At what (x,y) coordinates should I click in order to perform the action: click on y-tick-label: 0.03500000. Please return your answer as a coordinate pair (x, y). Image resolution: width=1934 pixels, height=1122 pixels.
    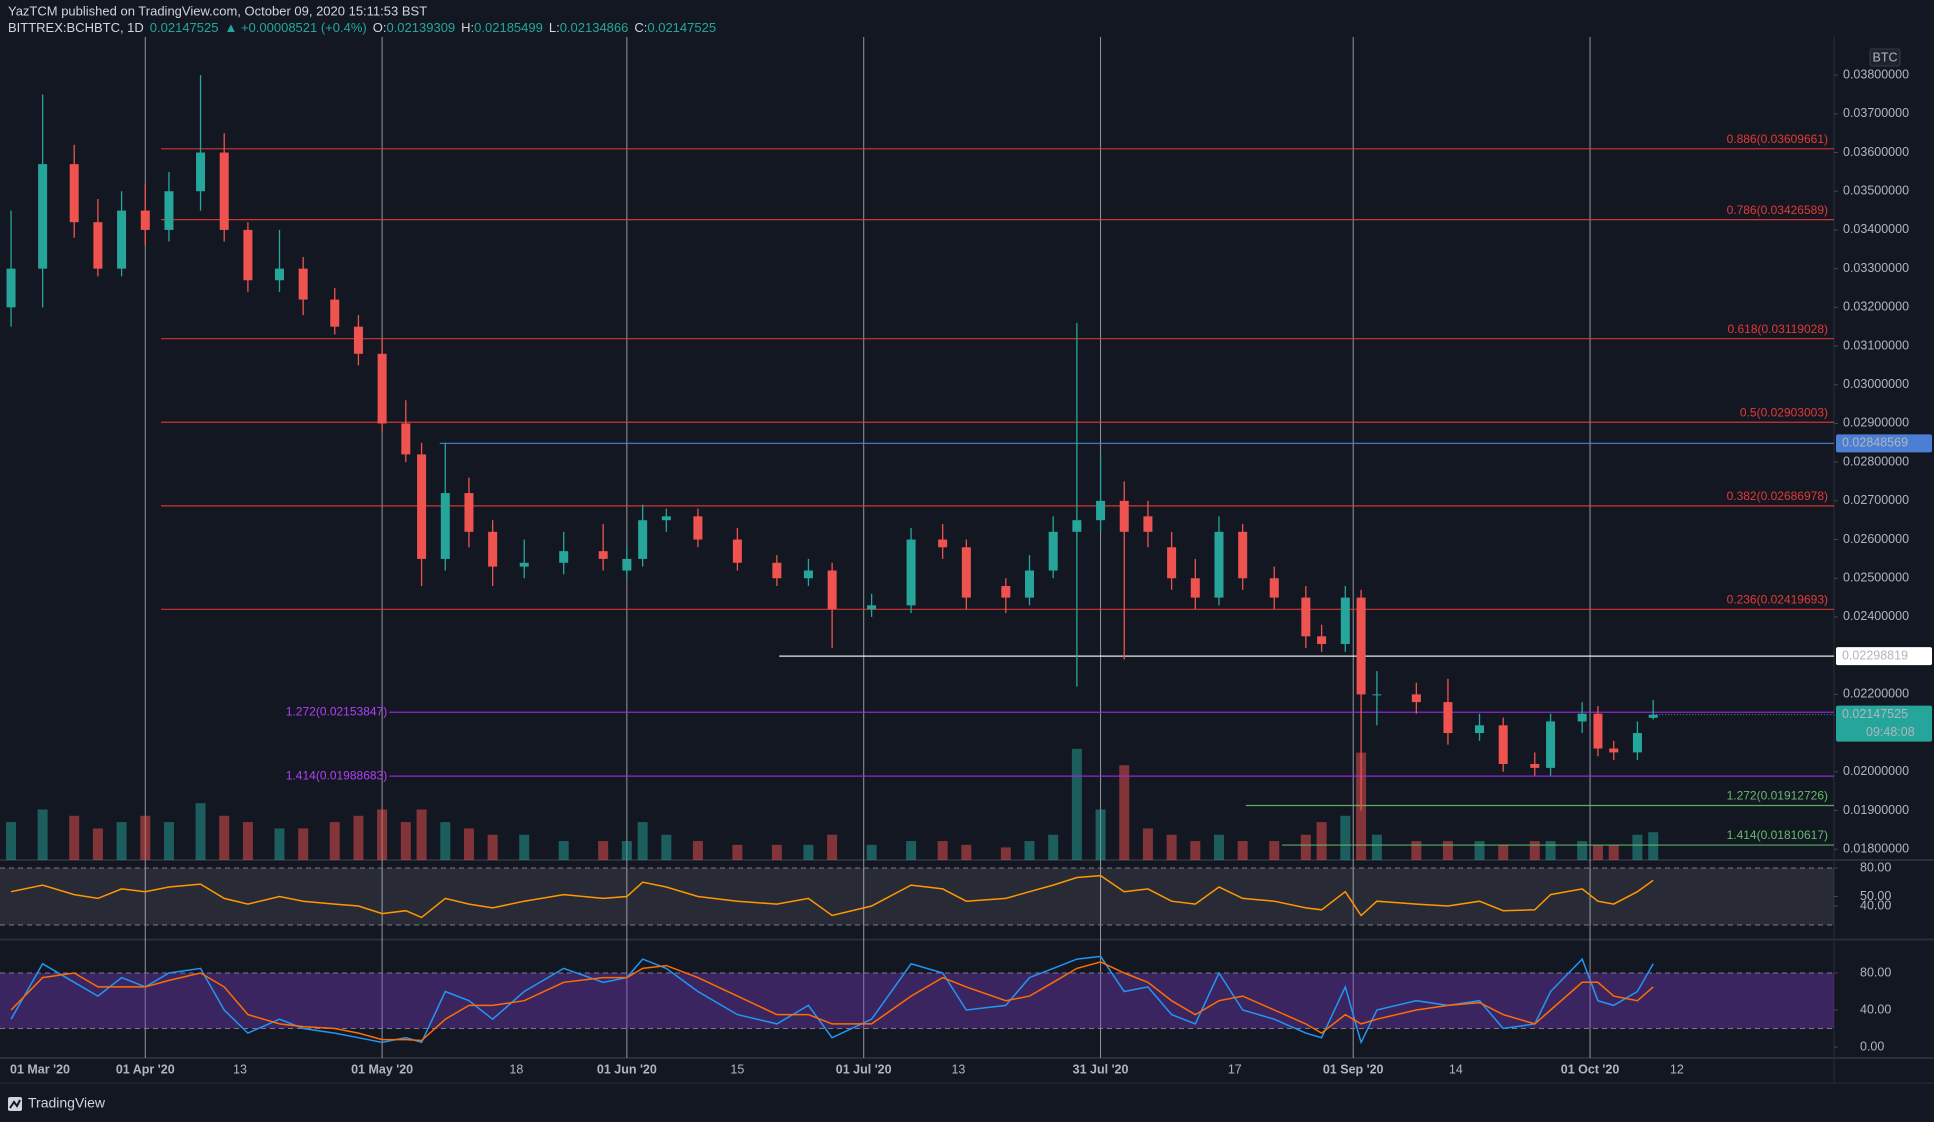
    Looking at the image, I should click on (1876, 191).